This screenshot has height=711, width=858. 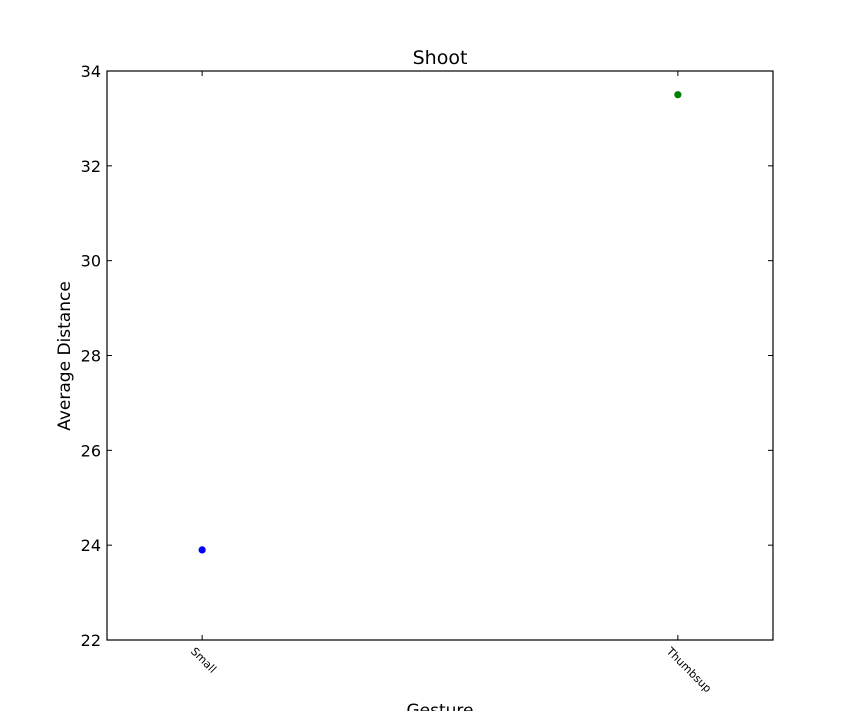 What do you see at coordinates (202, 550) in the screenshot?
I see `data-point-small` at bounding box center [202, 550].